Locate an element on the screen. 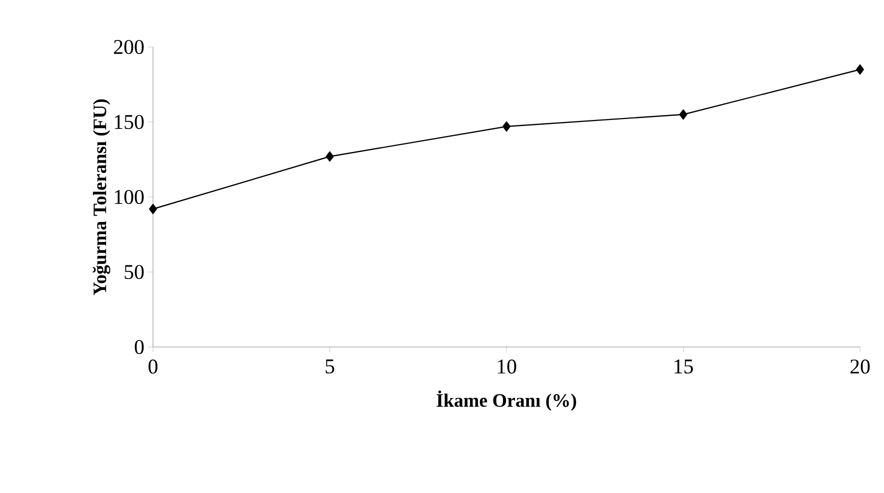  y-tick-label: 0 is located at coordinates (139, 347).